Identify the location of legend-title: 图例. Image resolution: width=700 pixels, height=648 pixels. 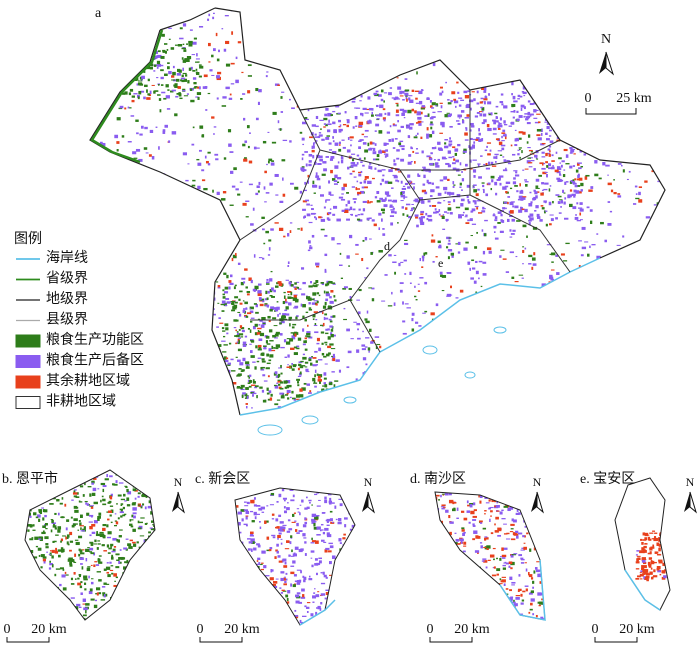
(28, 239).